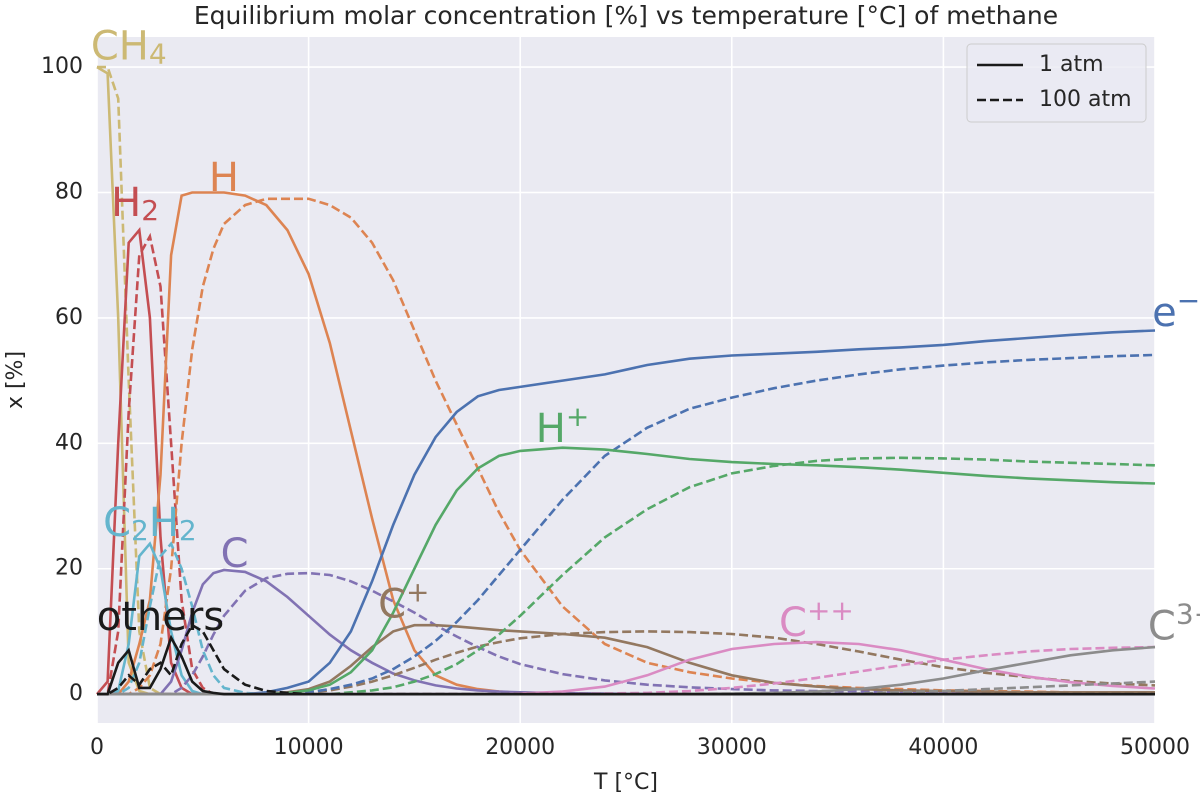 The height and width of the screenshot is (800, 1200). What do you see at coordinates (69, 192) in the screenshot?
I see `y-tick-label: 80` at bounding box center [69, 192].